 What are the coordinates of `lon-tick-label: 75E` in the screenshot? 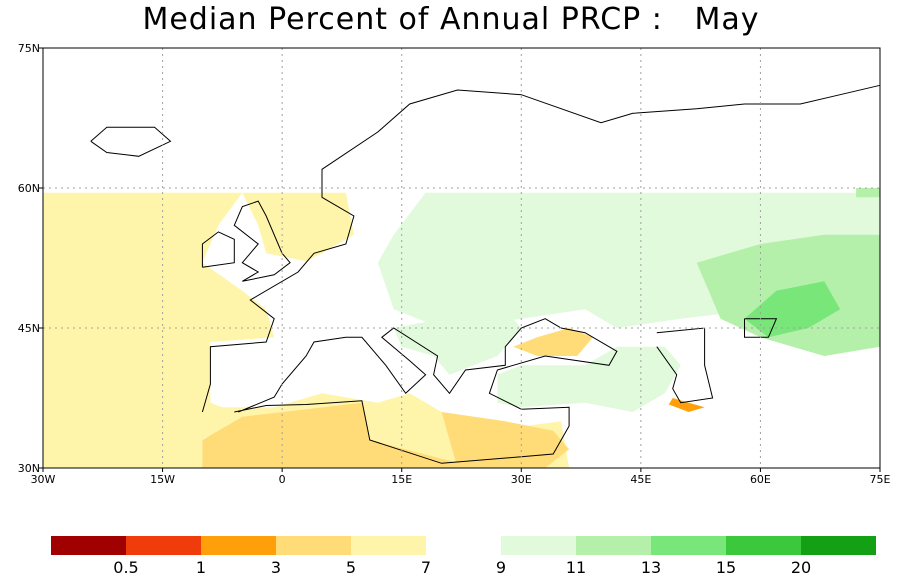 It's located at (880, 479).